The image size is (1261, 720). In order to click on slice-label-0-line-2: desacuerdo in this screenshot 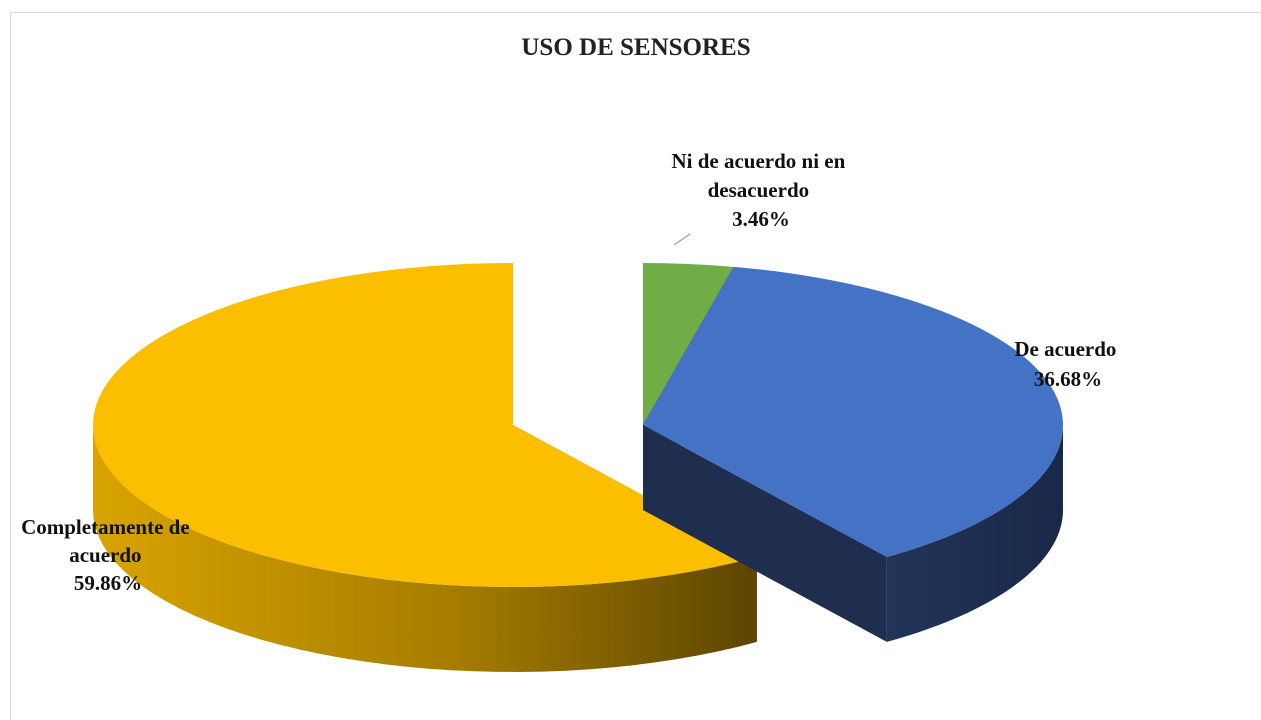, I will do `click(759, 190)`.